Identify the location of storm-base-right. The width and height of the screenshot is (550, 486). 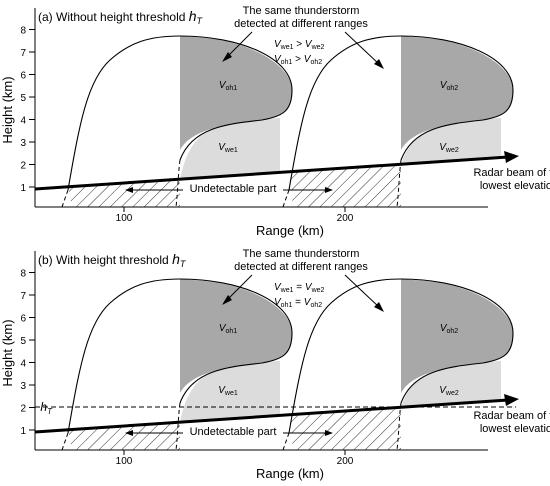
(178, 183).